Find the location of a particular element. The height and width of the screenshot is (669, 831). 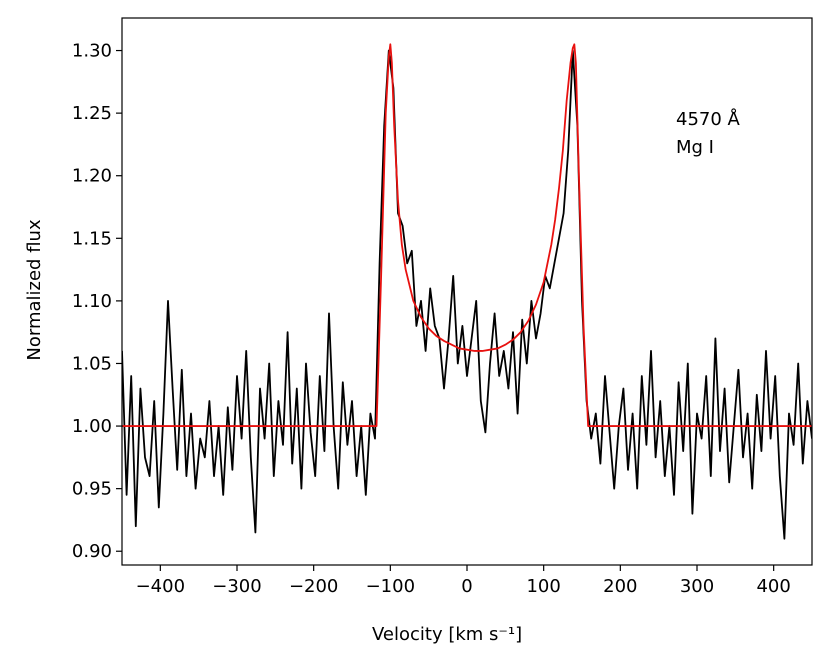

x-tick-label: 200 is located at coordinates (620, 586).